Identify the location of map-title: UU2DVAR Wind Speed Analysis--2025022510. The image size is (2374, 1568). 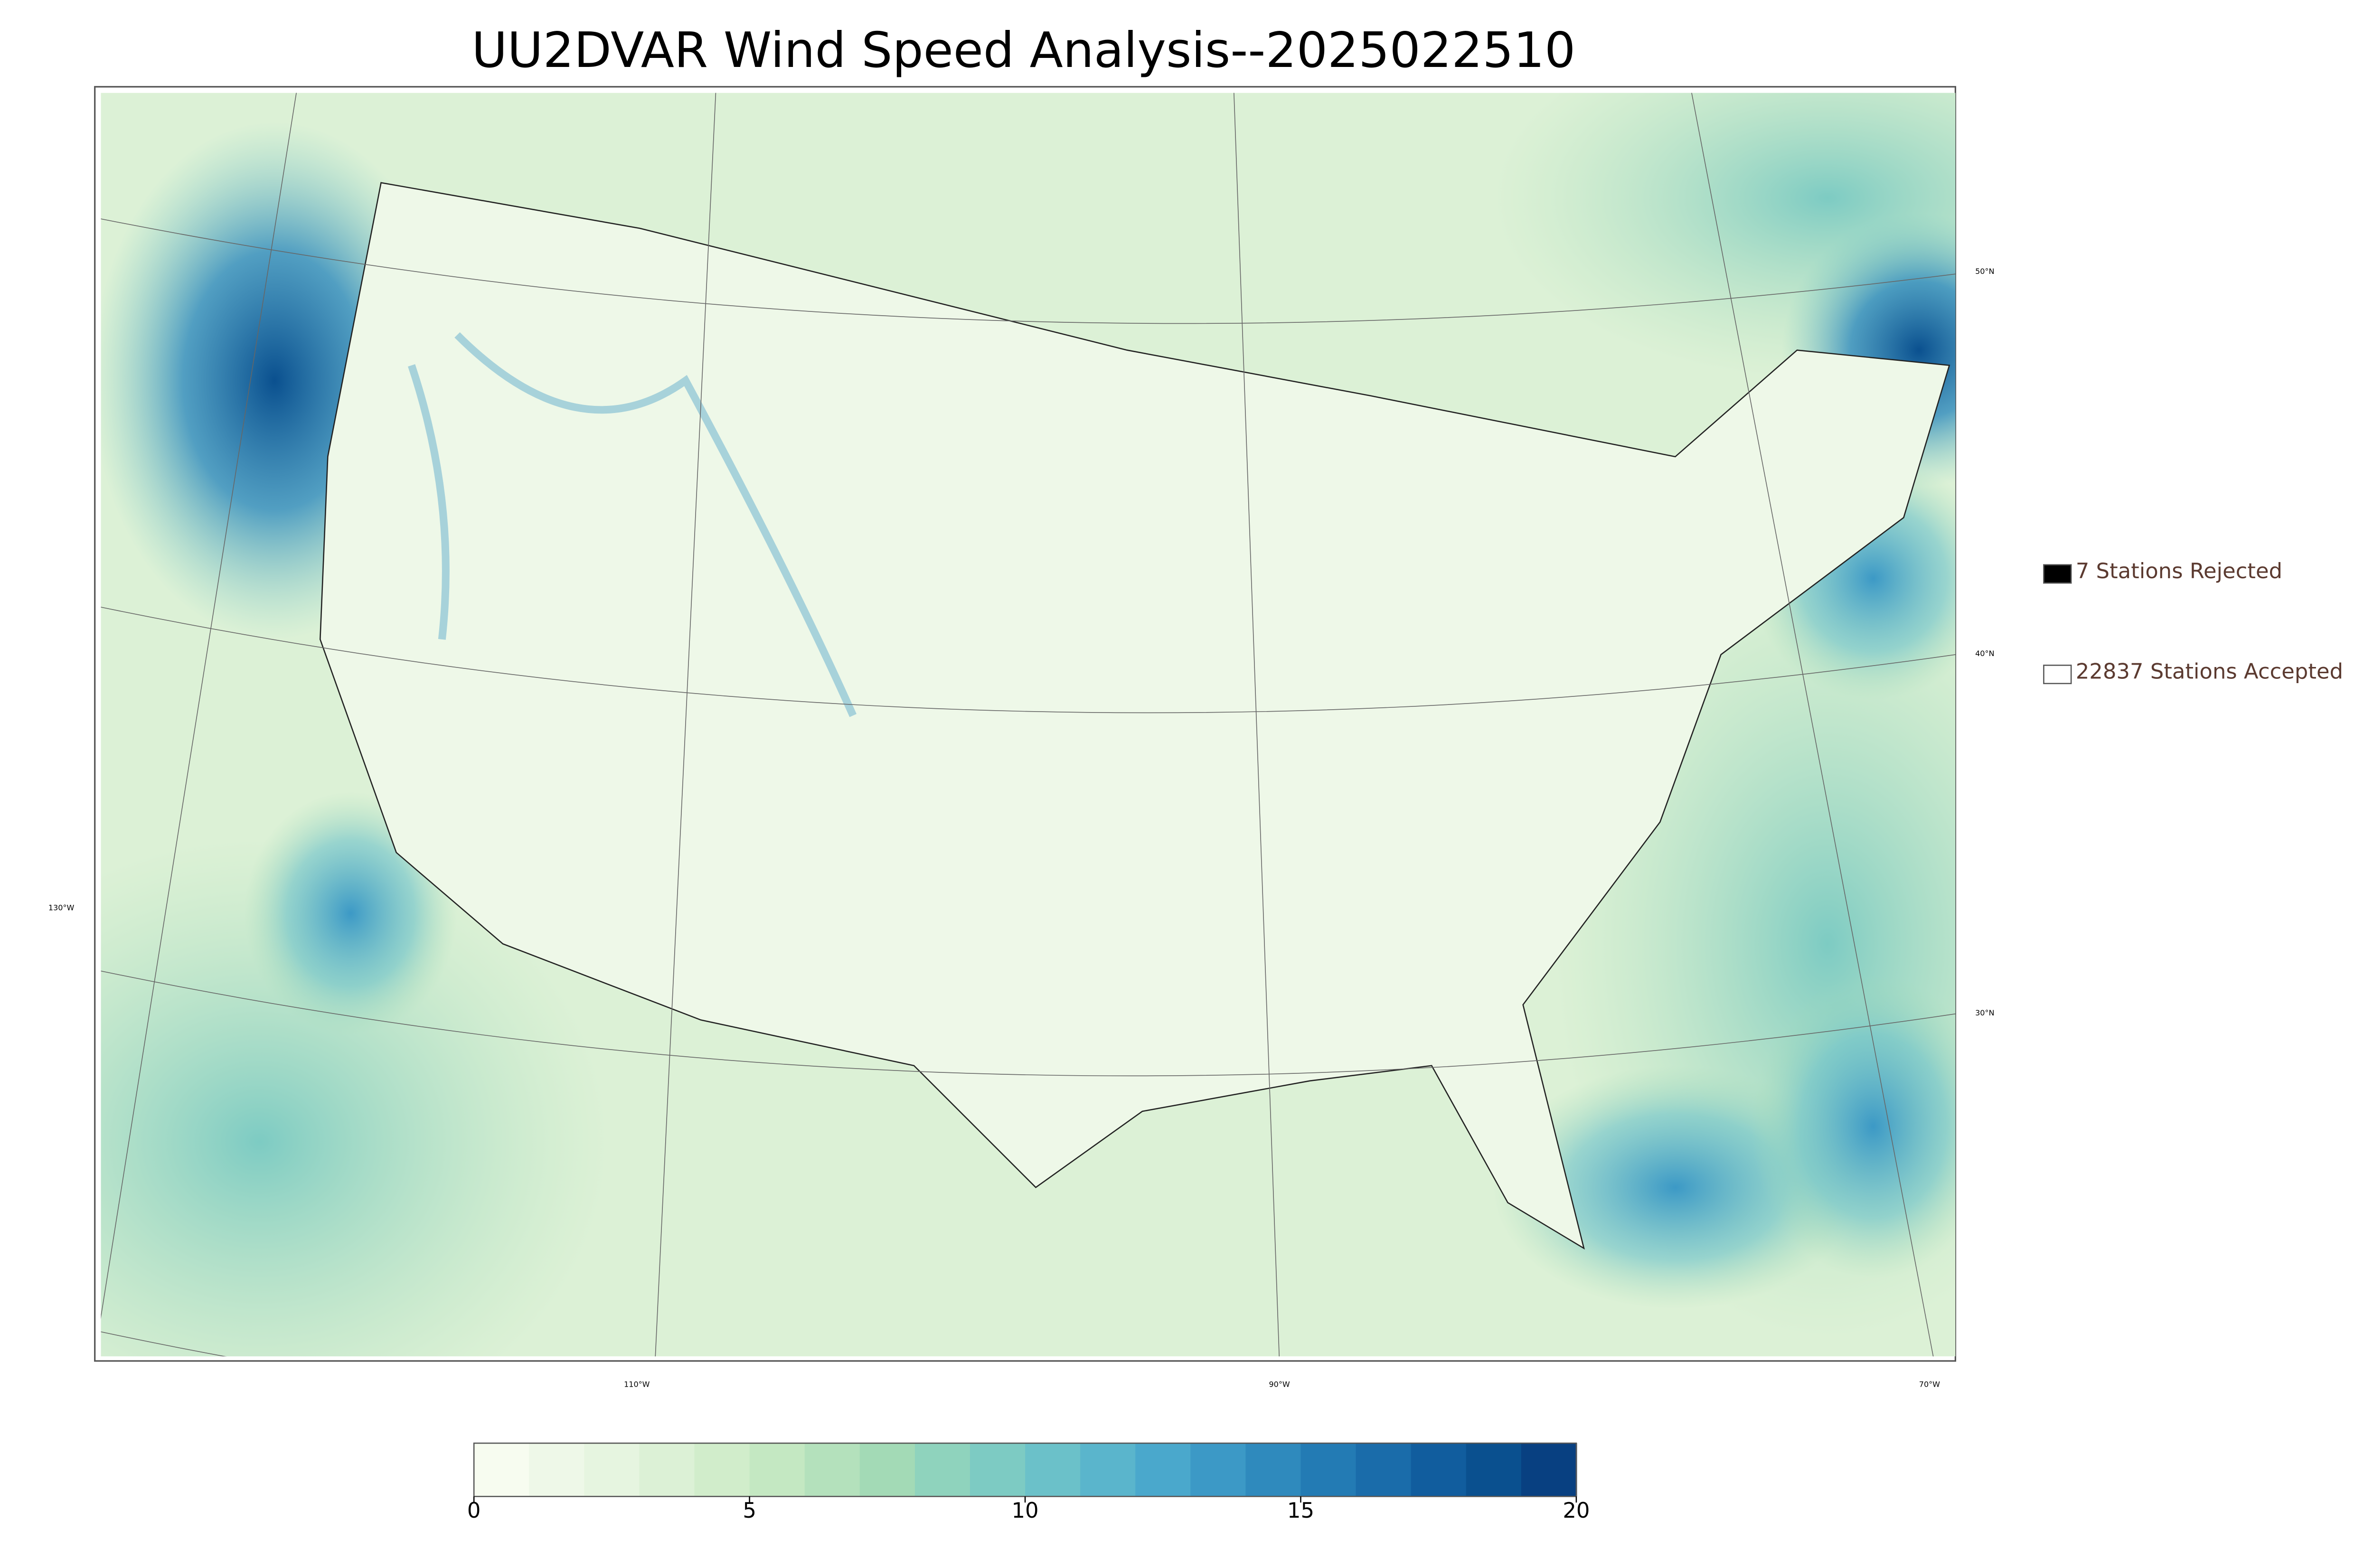
(1023, 51).